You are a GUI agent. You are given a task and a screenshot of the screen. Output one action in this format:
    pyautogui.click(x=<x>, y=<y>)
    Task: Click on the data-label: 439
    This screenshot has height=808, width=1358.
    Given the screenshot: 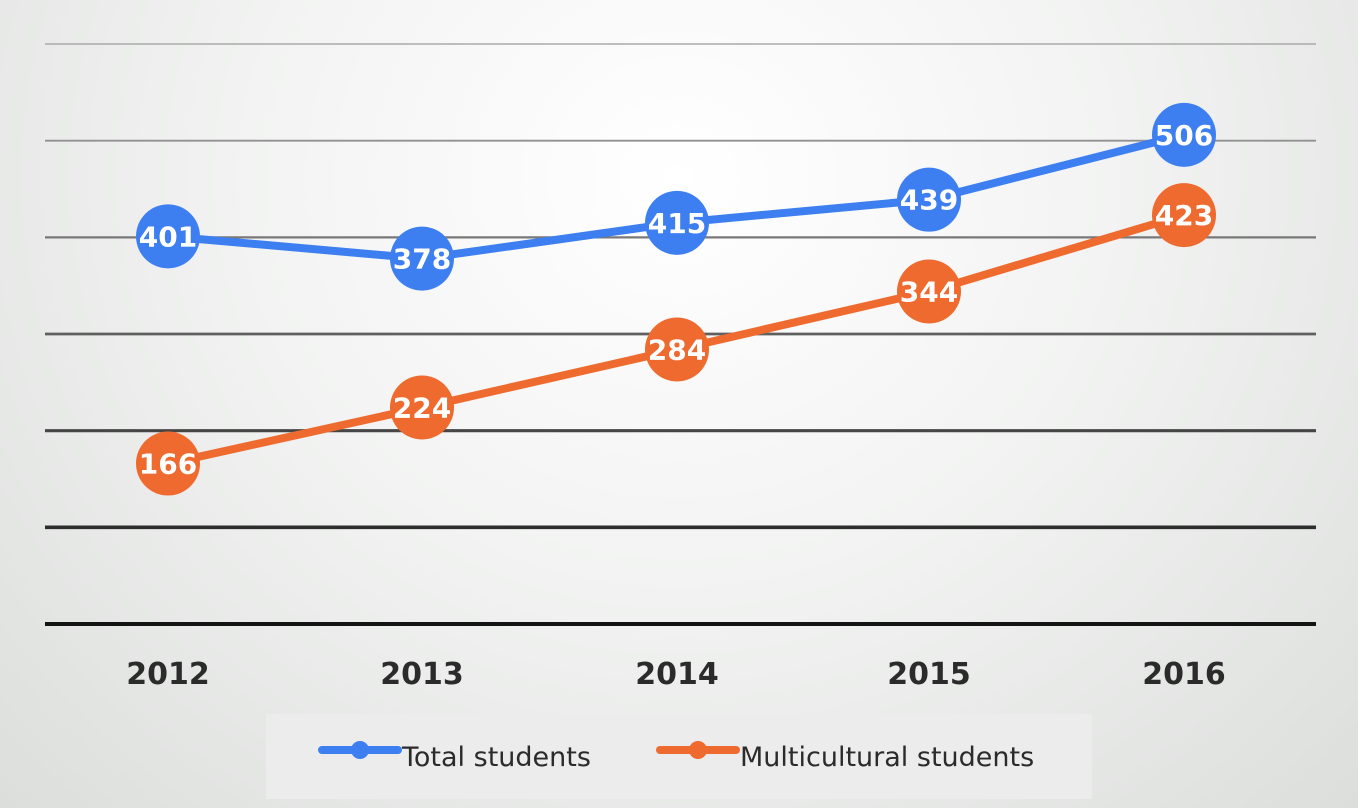 What is the action you would take?
    pyautogui.click(x=929, y=200)
    